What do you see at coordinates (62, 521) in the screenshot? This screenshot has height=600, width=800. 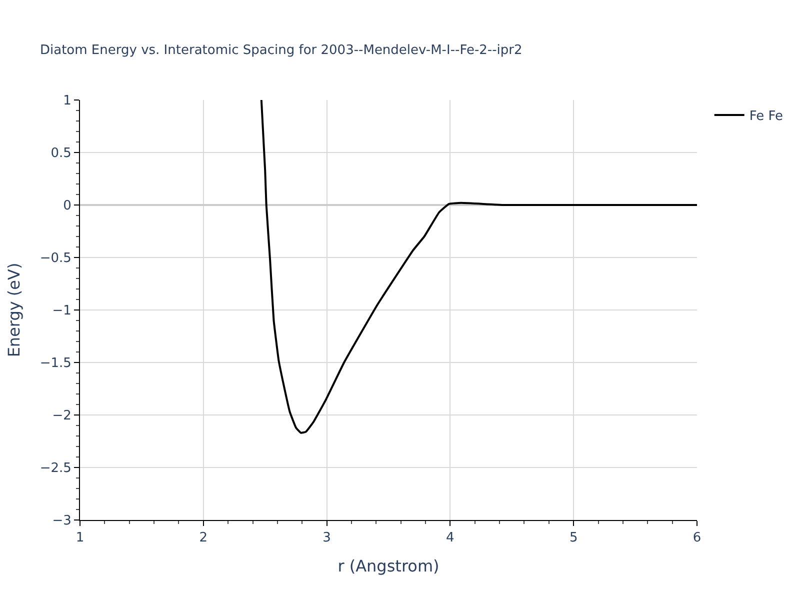 I see `y-tick-label: −3` at bounding box center [62, 521].